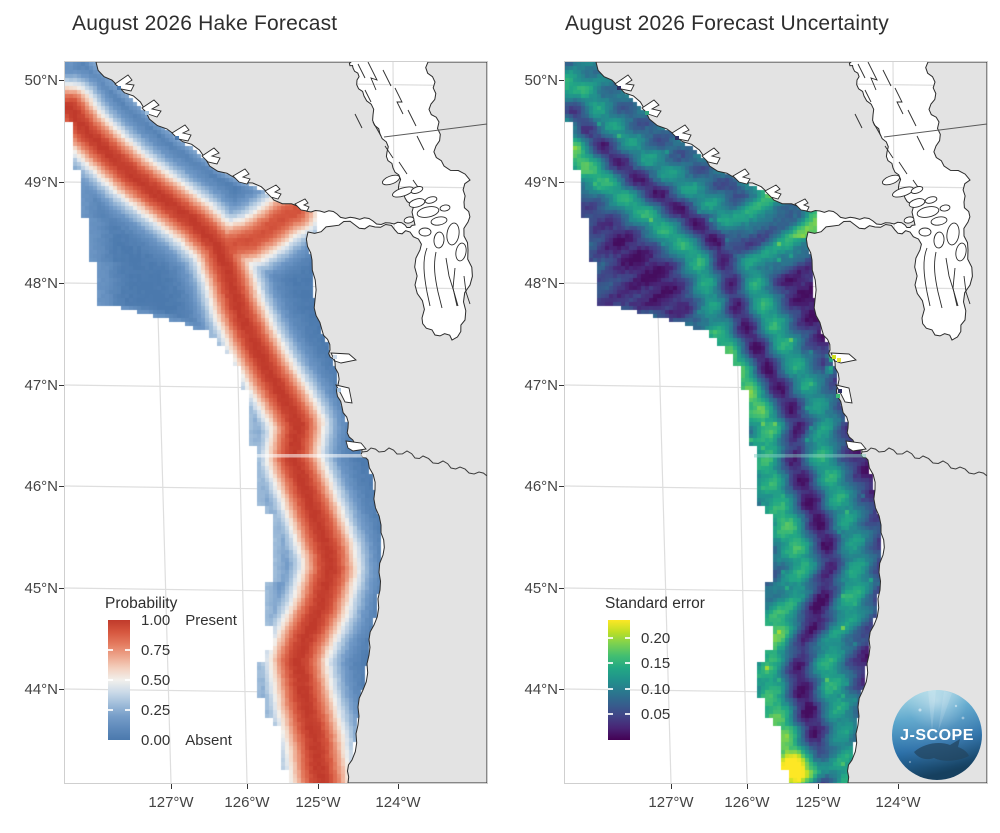 The image size is (1000, 833). I want to click on legend-entry-label: 0.00 Absent, so click(186, 740).